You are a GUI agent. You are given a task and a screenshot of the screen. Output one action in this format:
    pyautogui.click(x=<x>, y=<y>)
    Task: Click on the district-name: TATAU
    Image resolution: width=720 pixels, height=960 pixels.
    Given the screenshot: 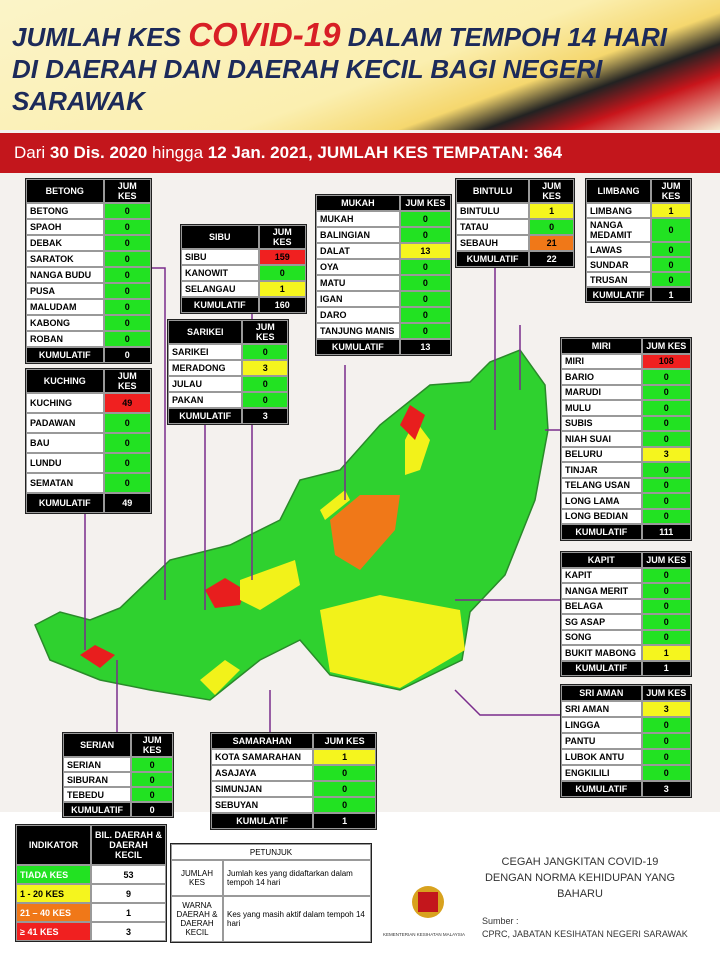 What is the action you would take?
    pyautogui.click(x=493, y=227)
    